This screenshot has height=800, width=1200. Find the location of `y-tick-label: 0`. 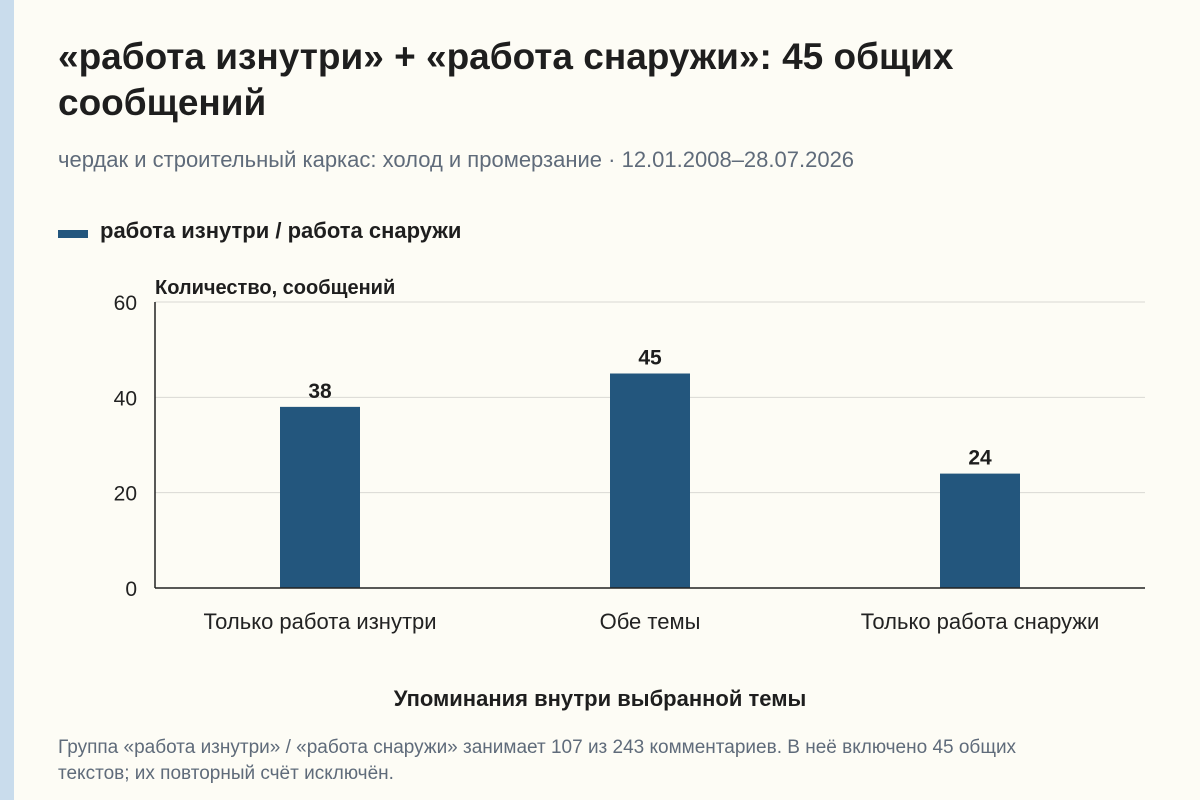

y-tick-label: 0 is located at coordinates (131, 589).